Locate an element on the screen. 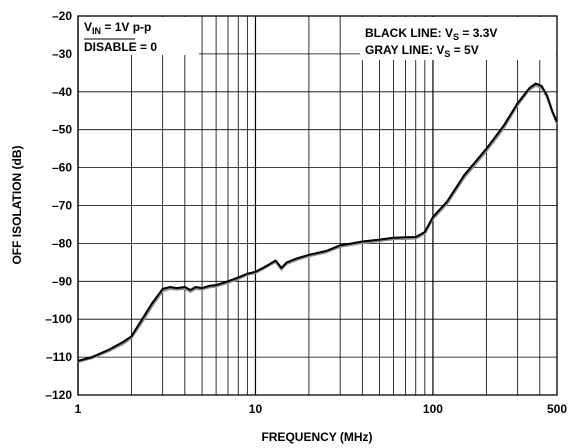 Image resolution: width=571 pixels, height=448 pixels. black-label-sub: S is located at coordinates (456, 37).